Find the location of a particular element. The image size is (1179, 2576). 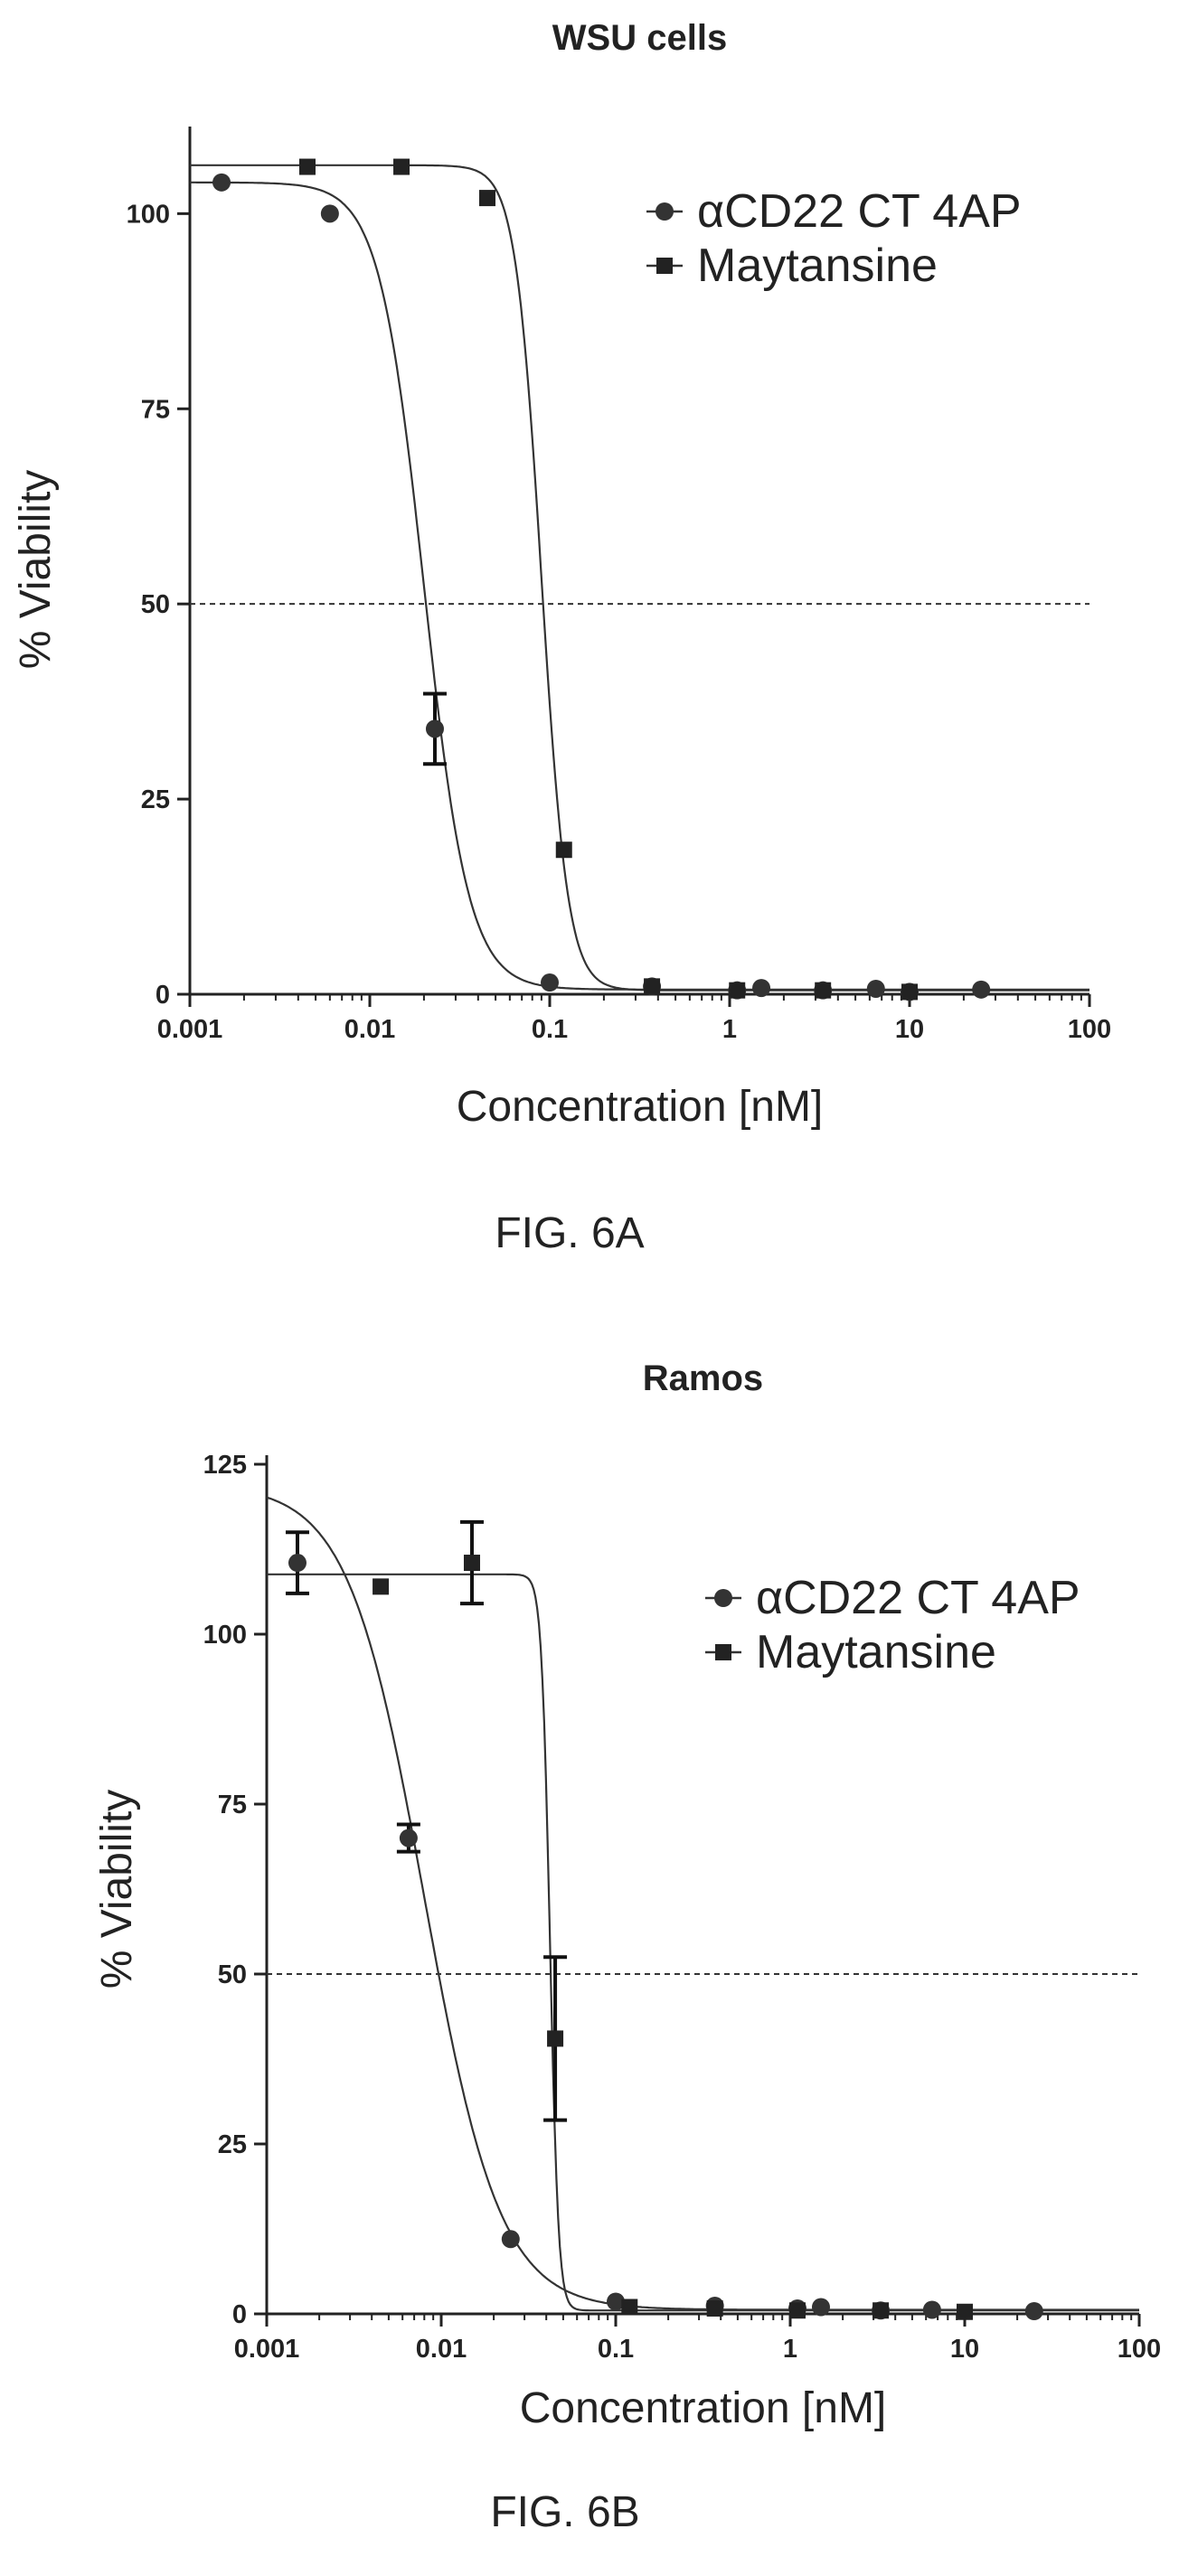

chart-title: WSU cells is located at coordinates (639, 38).